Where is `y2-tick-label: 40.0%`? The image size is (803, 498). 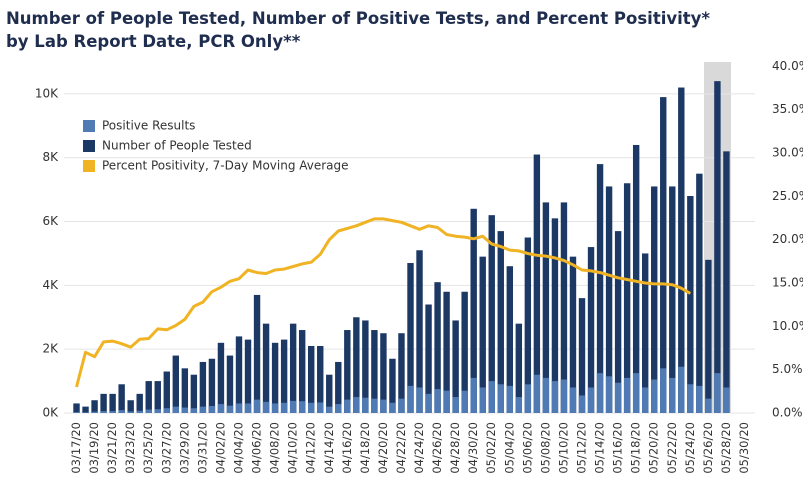 y2-tick-label: 40.0% is located at coordinates (787, 66).